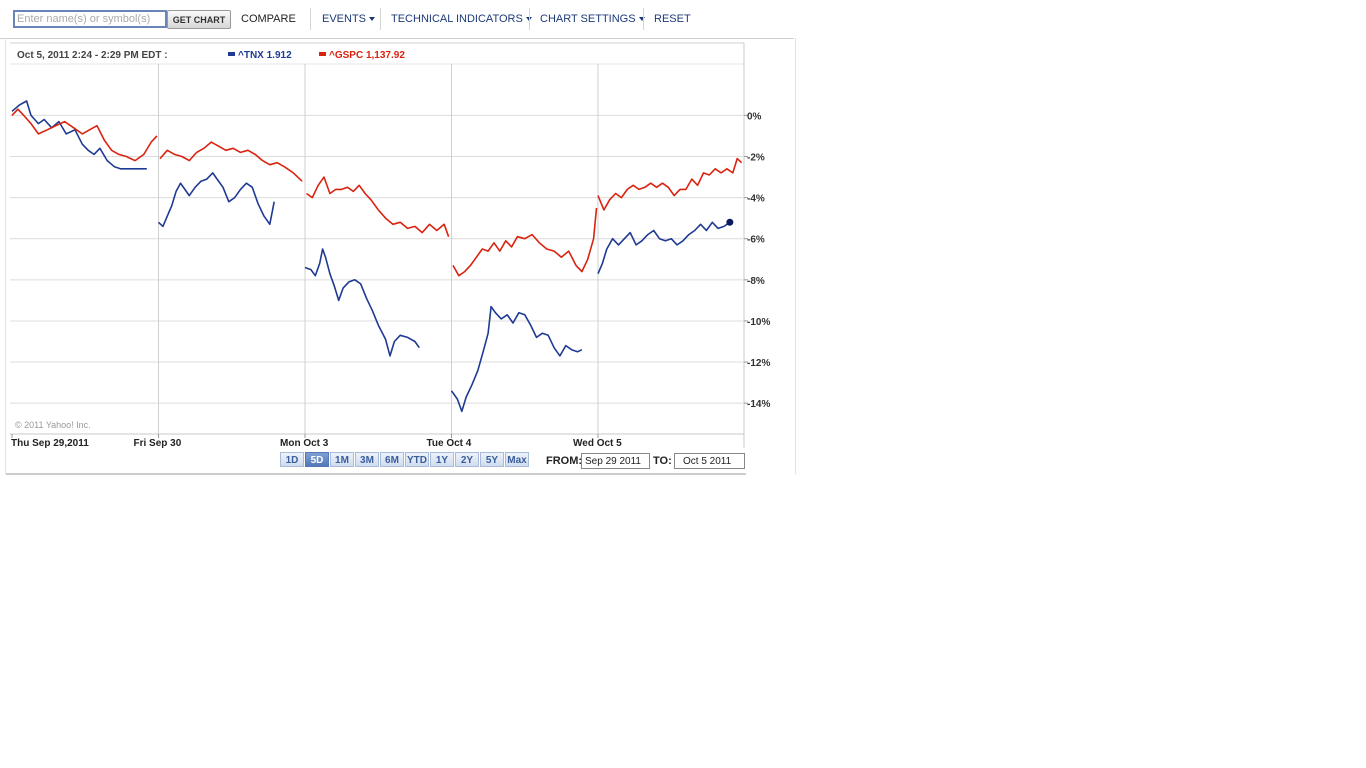 This screenshot has width=1366, height=768. What do you see at coordinates (442, 459) in the screenshot?
I see `range-button-1y: 1Y` at bounding box center [442, 459].